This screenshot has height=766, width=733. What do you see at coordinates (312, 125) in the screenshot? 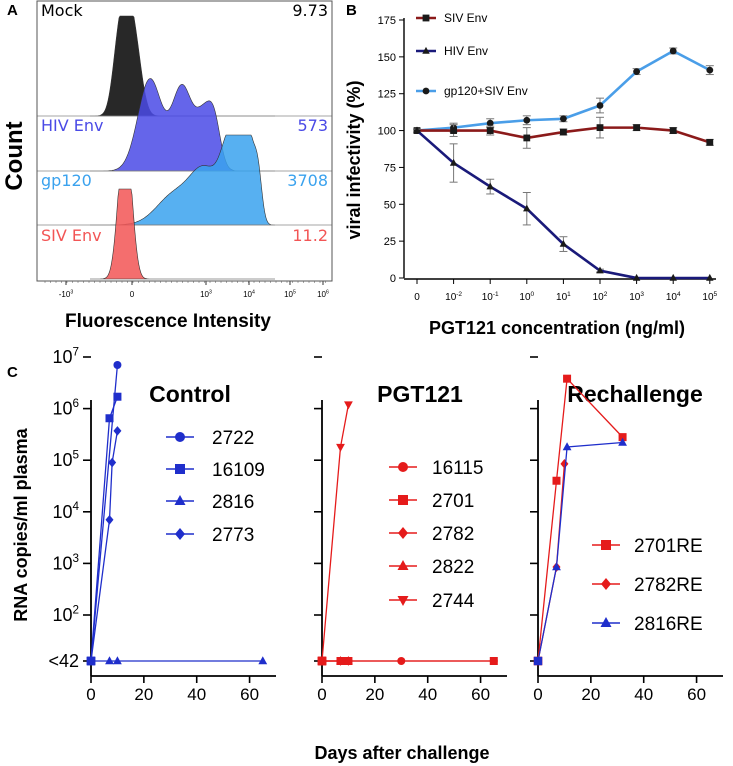
I see `mfi-value: 573` at bounding box center [312, 125].